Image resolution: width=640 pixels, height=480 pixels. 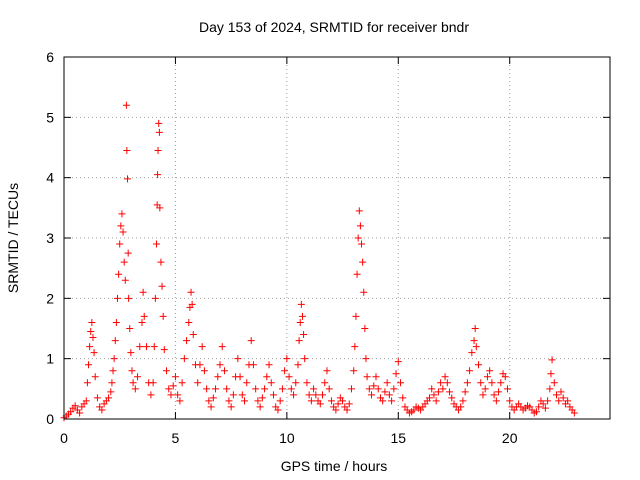 What do you see at coordinates (50, 359) in the screenshot?
I see `y-tick-label: 1` at bounding box center [50, 359].